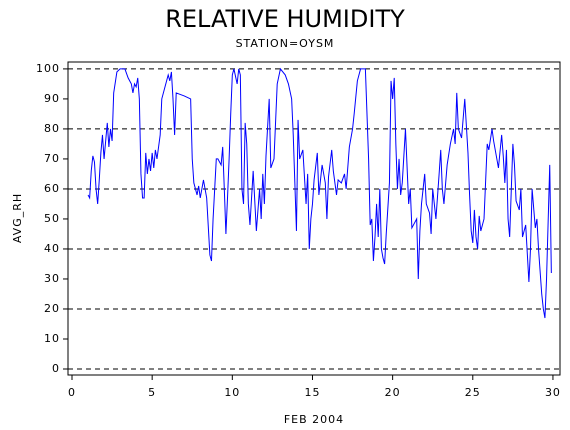 The height and width of the screenshot is (430, 570). Describe the element at coordinates (52, 308) in the screenshot. I see `y-tick-label: 20` at that location.